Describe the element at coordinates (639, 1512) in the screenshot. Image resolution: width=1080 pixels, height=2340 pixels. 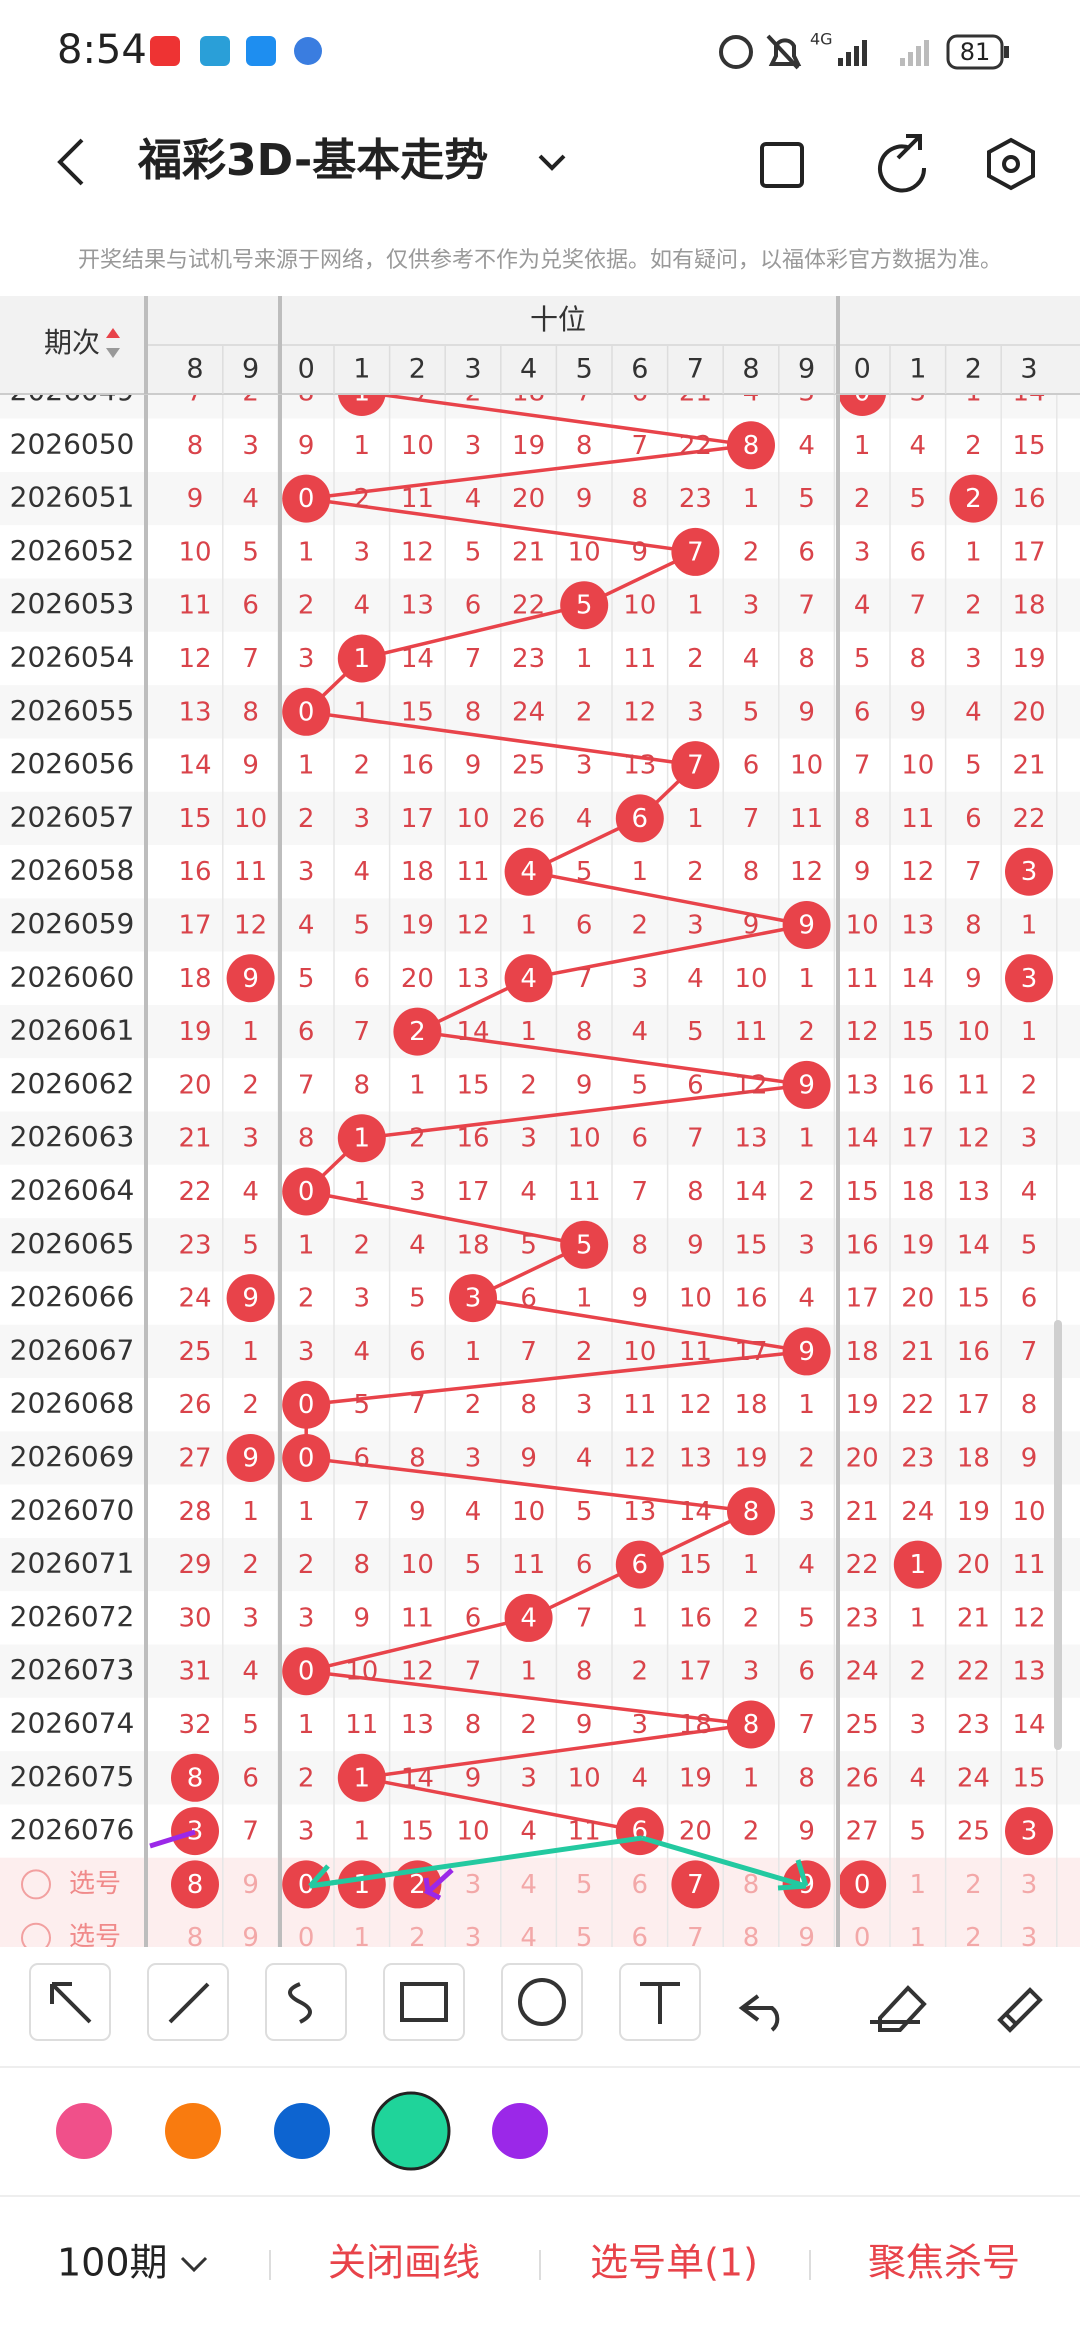
I see `cell-number: 13` at that location.